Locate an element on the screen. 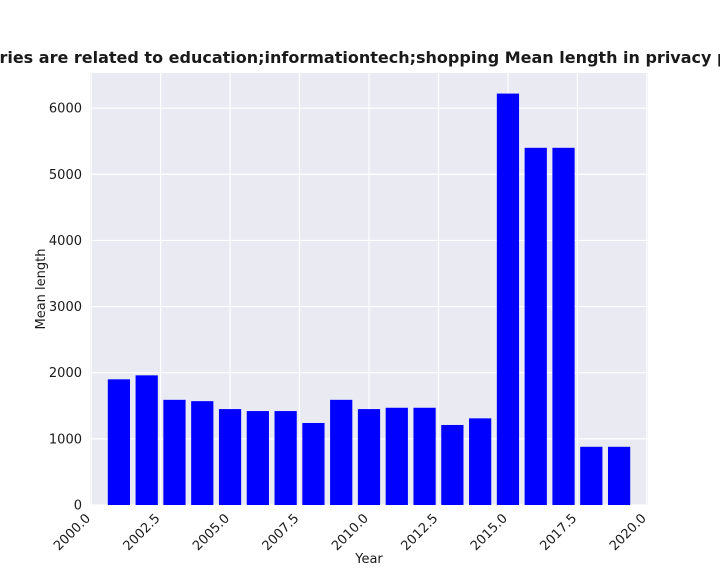 This screenshot has width=720, height=576. bar-2004 is located at coordinates (202, 453).